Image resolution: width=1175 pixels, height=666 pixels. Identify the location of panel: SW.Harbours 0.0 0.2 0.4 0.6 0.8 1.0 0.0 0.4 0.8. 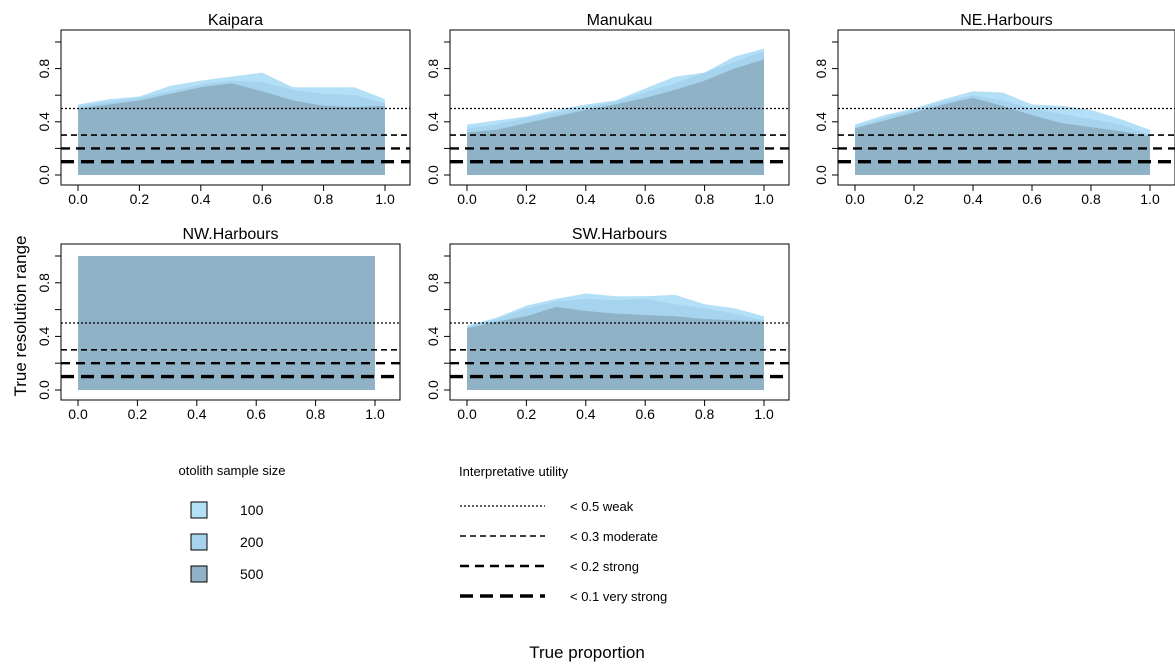
(607, 324).